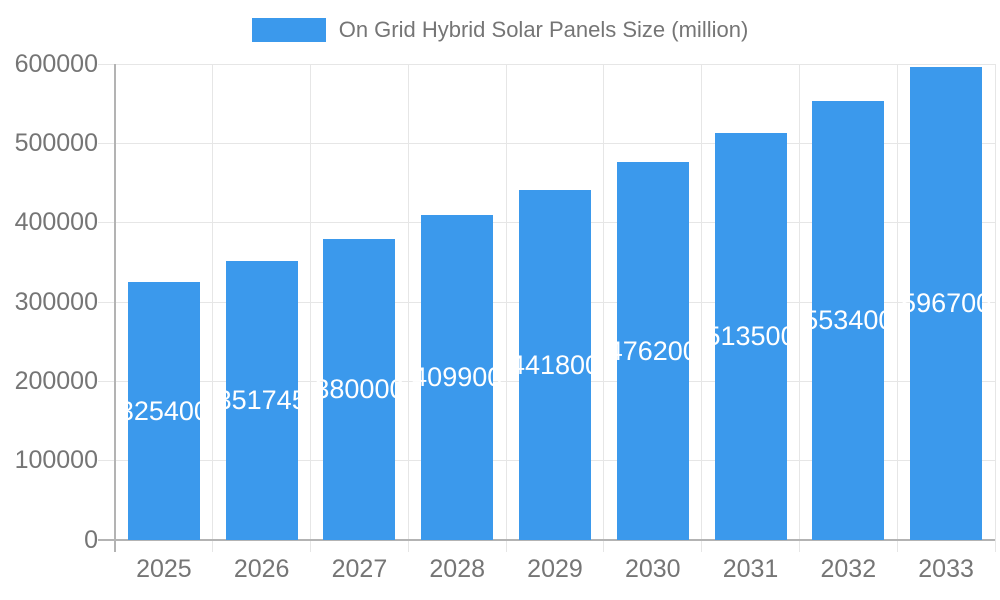 The width and height of the screenshot is (1000, 600). Describe the element at coordinates (115, 308) in the screenshot. I see `y-axis-line` at that location.